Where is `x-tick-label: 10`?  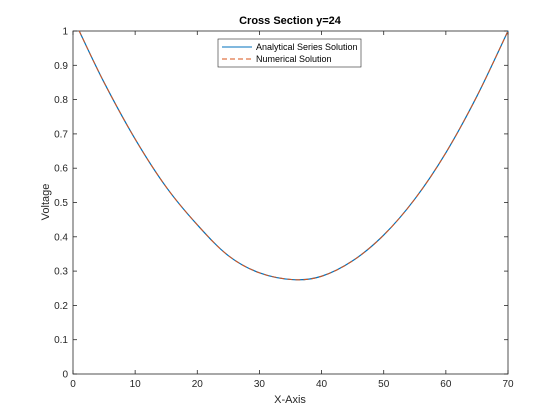
x-tick-label: 10 is located at coordinates (136, 384).